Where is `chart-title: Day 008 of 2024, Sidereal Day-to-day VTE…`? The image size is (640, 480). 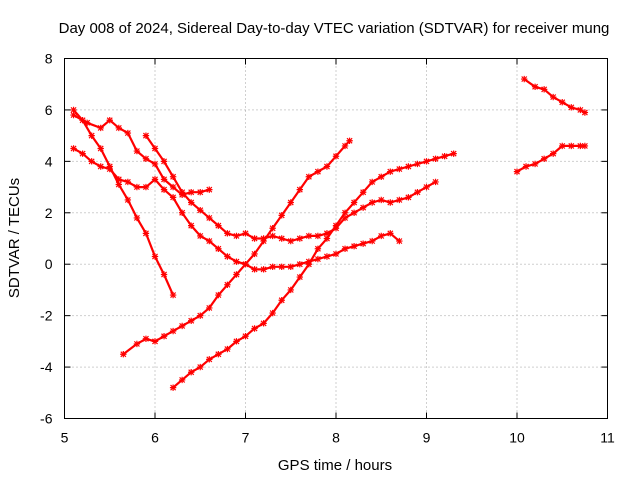 chart-title: Day 008 of 2024, Sidereal Day-to-day VTE… is located at coordinates (334, 28).